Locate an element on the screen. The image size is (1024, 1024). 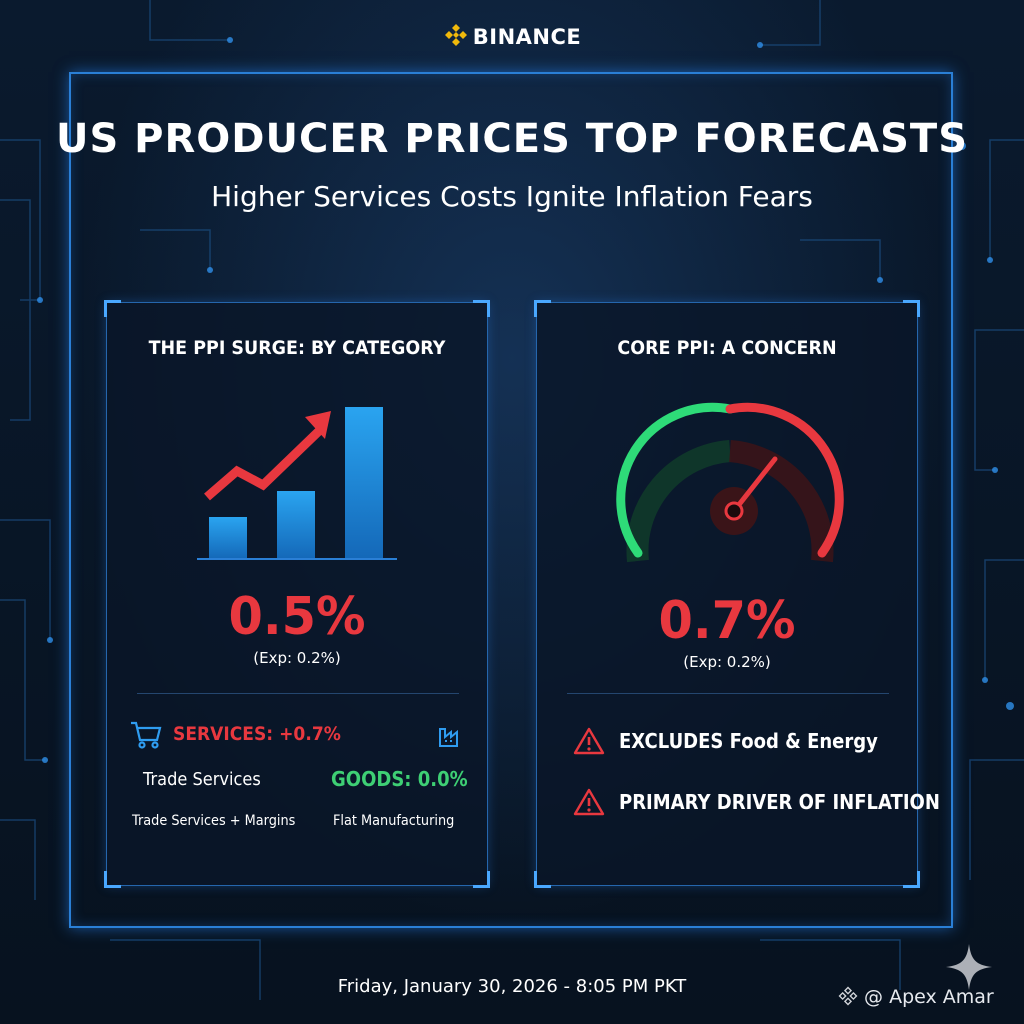
rising-bar-chart-icon is located at coordinates (297, 483).